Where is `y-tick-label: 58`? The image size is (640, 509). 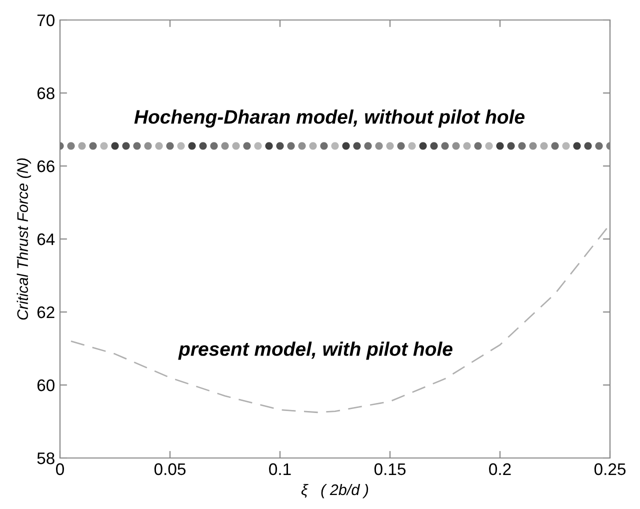 y-tick-label: 58 is located at coordinates (45, 458).